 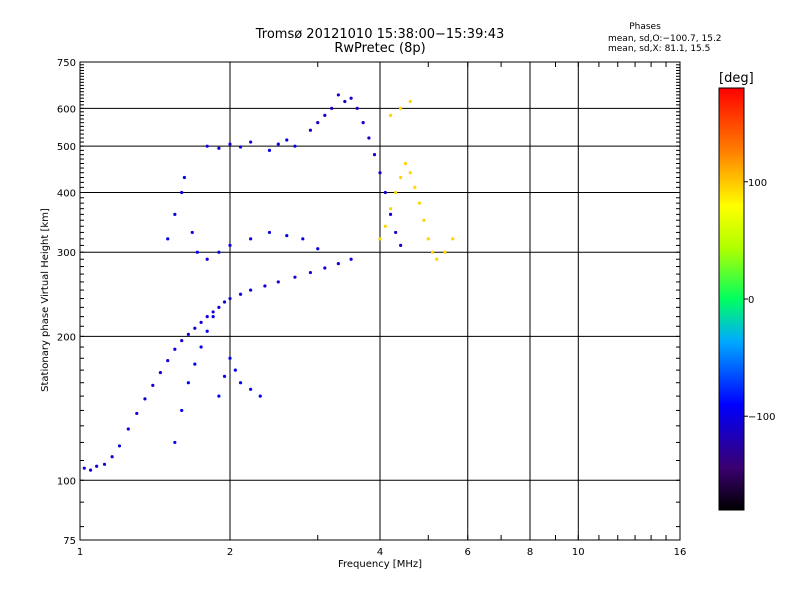 What do you see at coordinates (80, 552) in the screenshot?
I see `x-tick-label: 1` at bounding box center [80, 552].